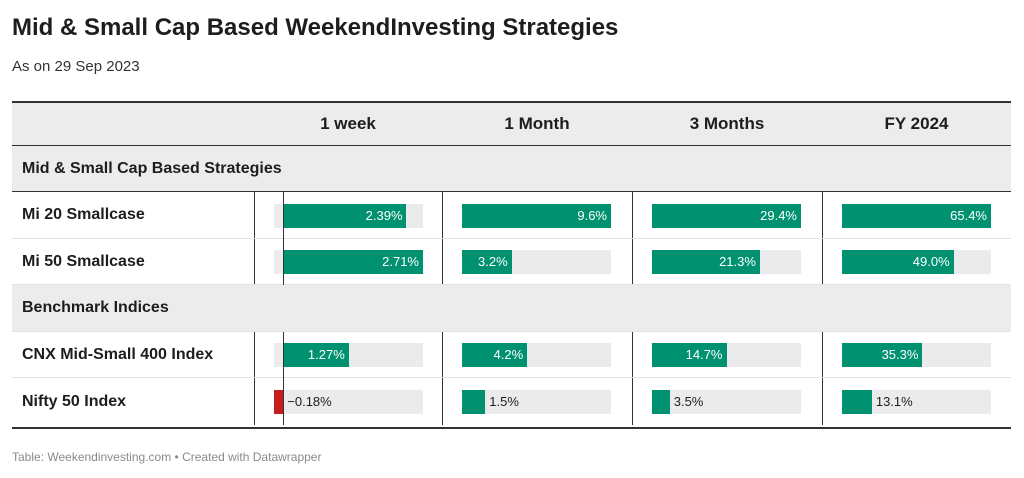 The height and width of the screenshot is (478, 1024). Describe the element at coordinates (326, 354) in the screenshot. I see `value-label: 1.27%` at that location.